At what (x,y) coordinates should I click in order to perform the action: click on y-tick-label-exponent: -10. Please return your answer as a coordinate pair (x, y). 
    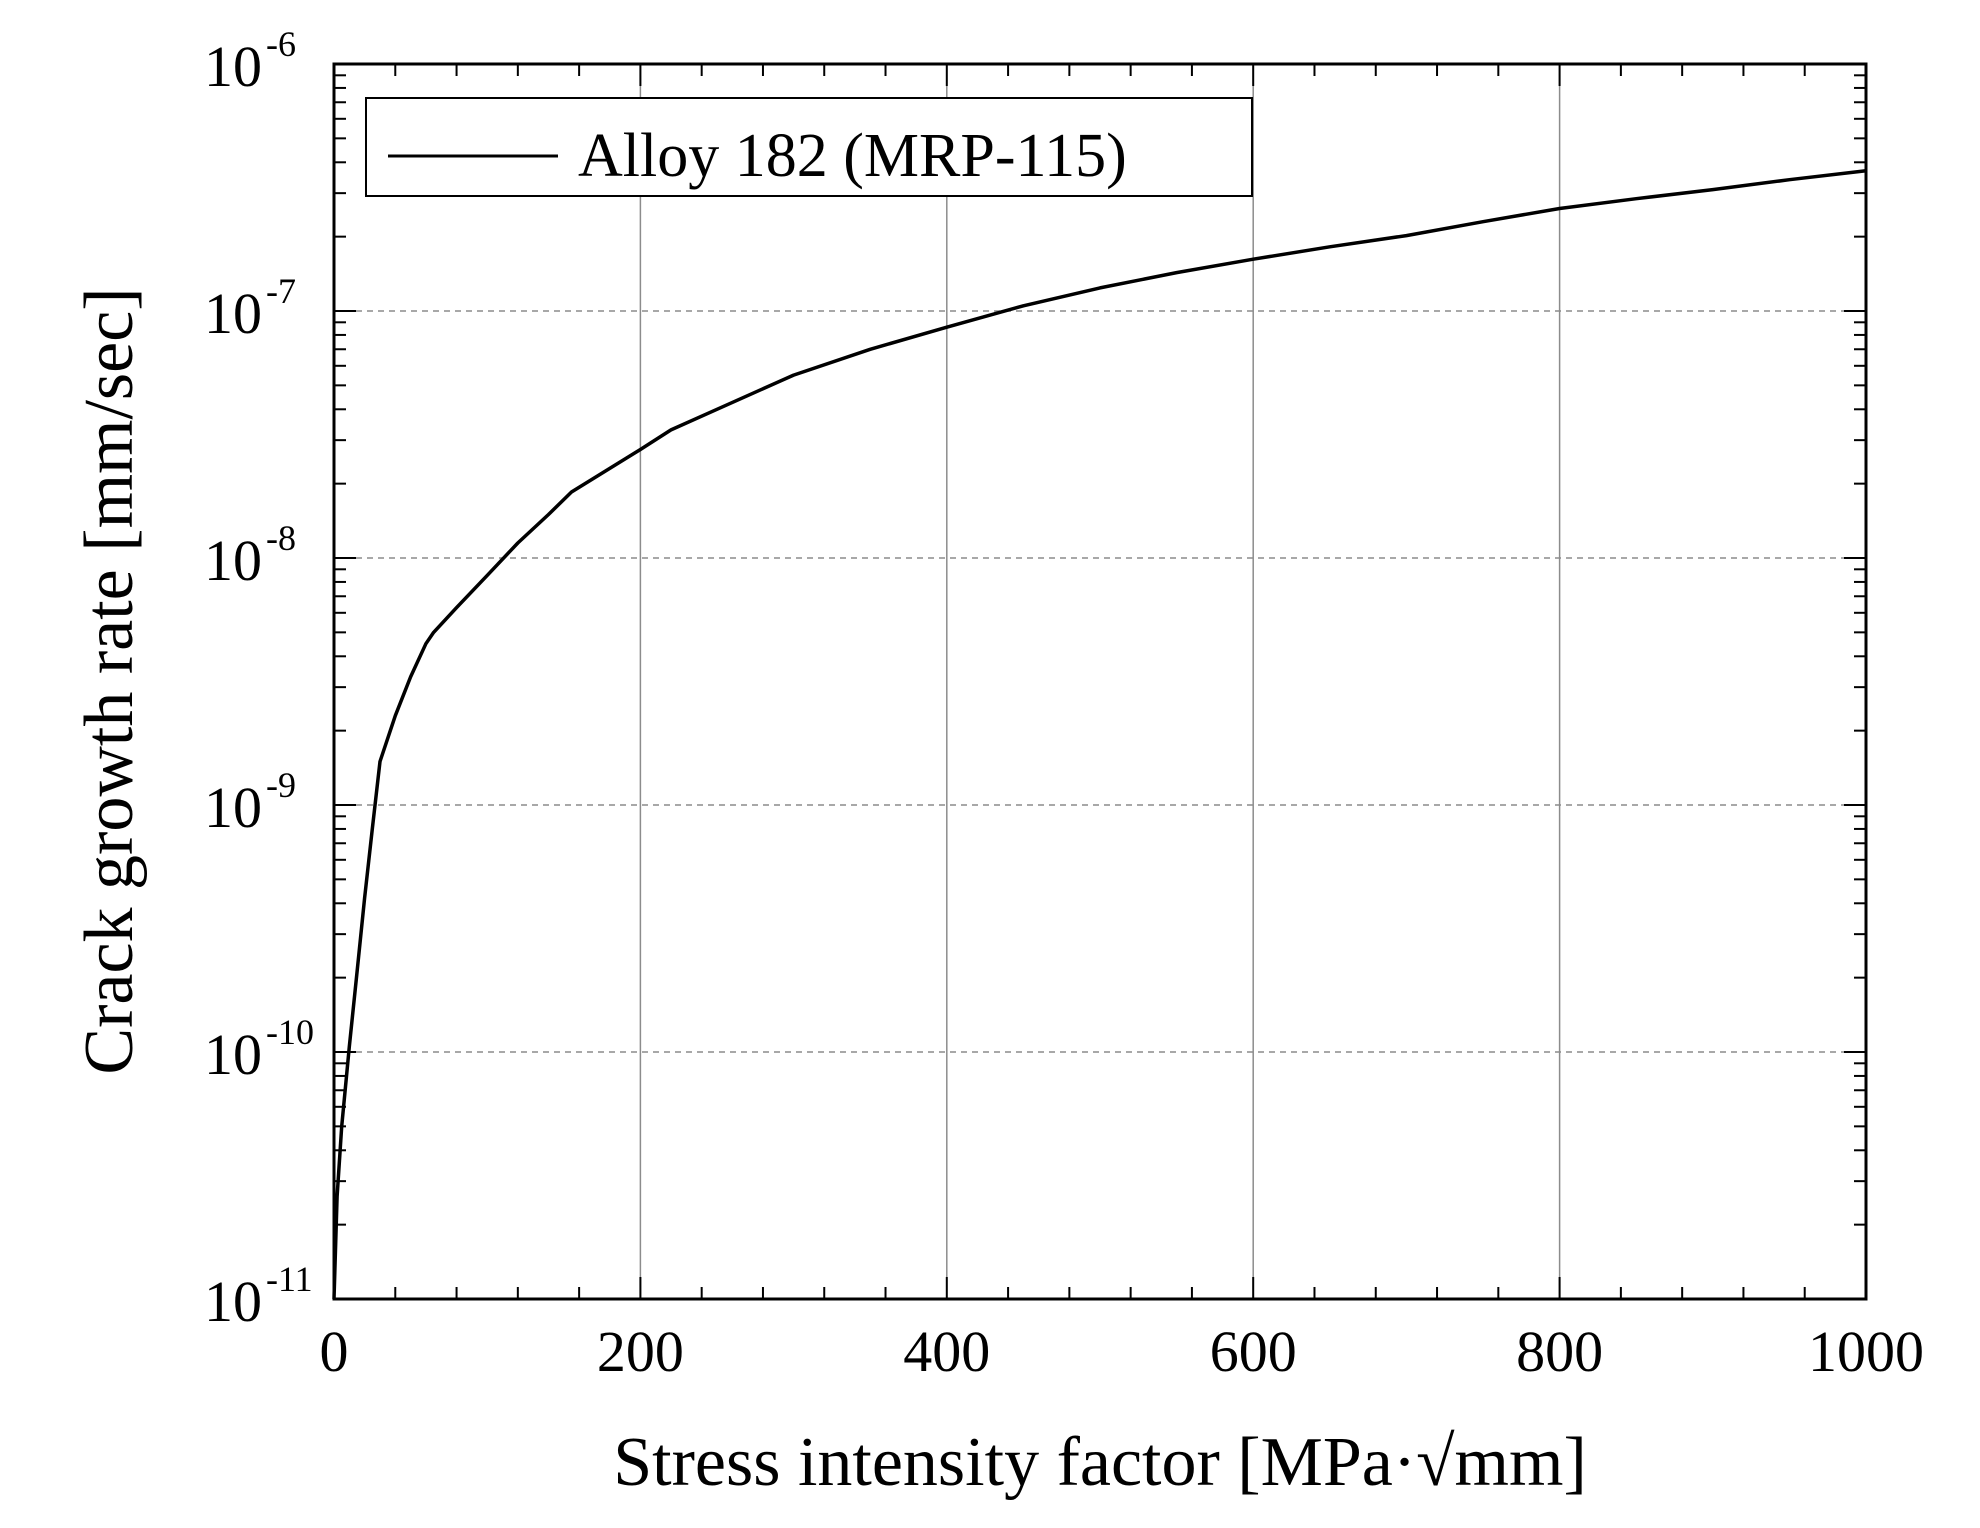
    Looking at the image, I should click on (290, 1032).